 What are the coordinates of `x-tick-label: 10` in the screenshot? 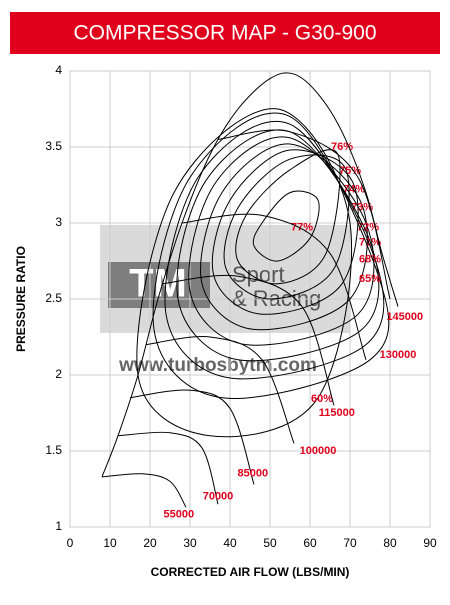 It's located at (110, 543).